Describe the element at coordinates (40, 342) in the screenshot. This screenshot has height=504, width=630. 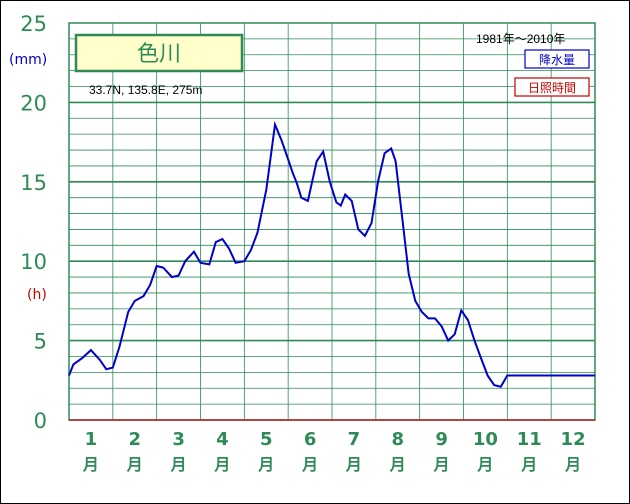
I see `y-tick-label: 5` at that location.